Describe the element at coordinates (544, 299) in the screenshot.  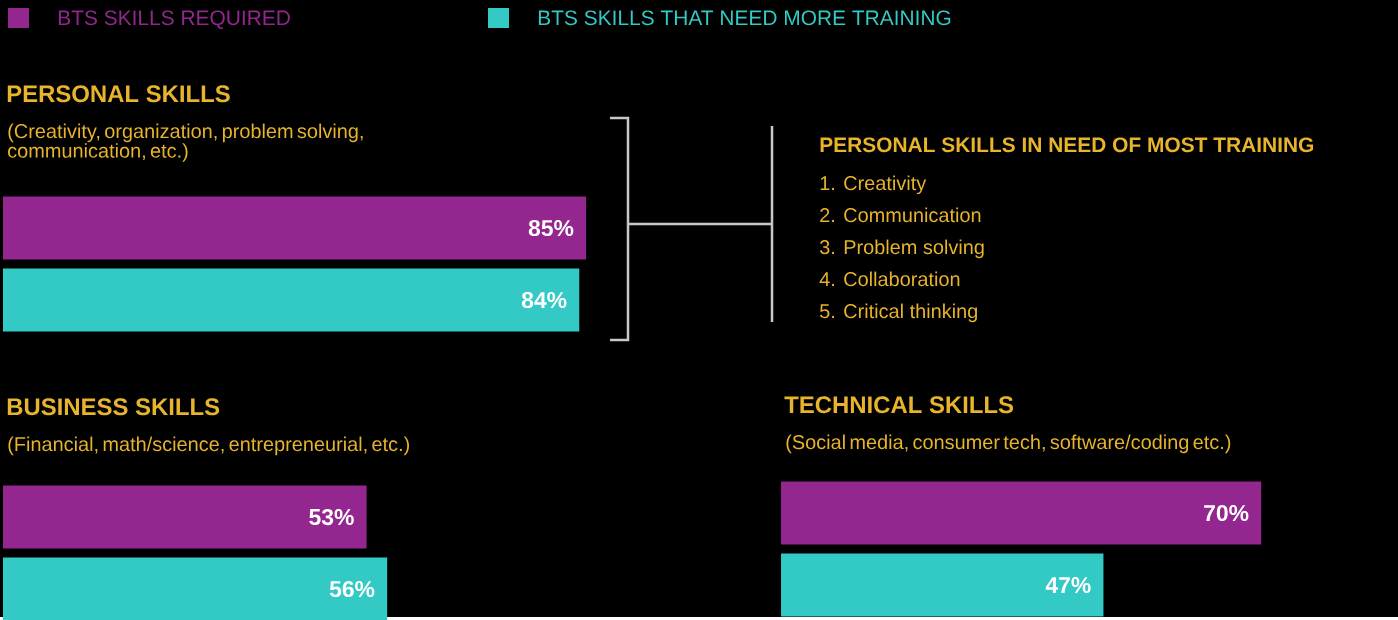
I see `data-label: 84%` at that location.